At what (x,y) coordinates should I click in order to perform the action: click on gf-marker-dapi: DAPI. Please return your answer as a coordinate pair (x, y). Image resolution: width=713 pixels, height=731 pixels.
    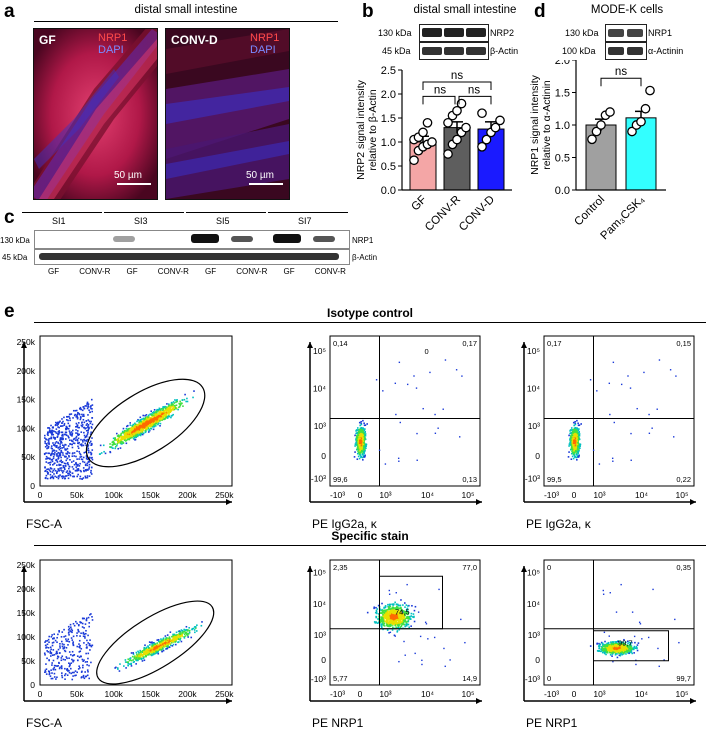
    Looking at the image, I should click on (111, 50).